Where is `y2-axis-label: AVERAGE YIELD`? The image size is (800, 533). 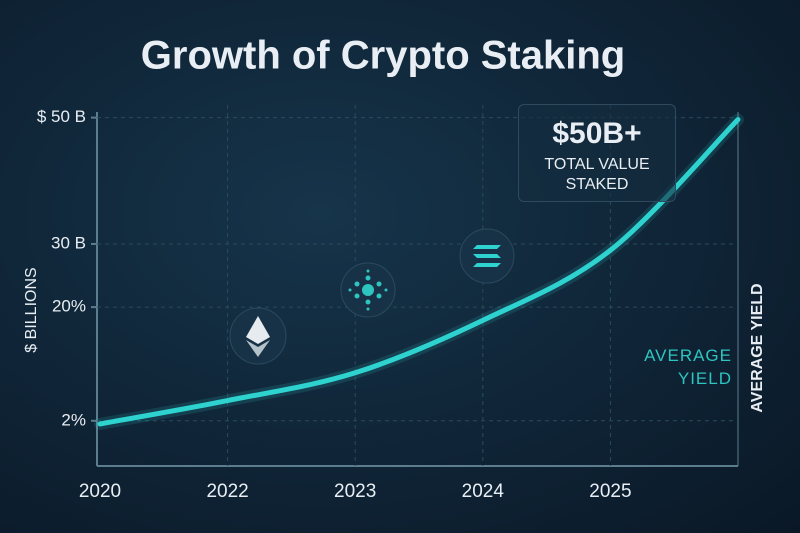 y2-axis-label: AVERAGE YIELD is located at coordinates (757, 347).